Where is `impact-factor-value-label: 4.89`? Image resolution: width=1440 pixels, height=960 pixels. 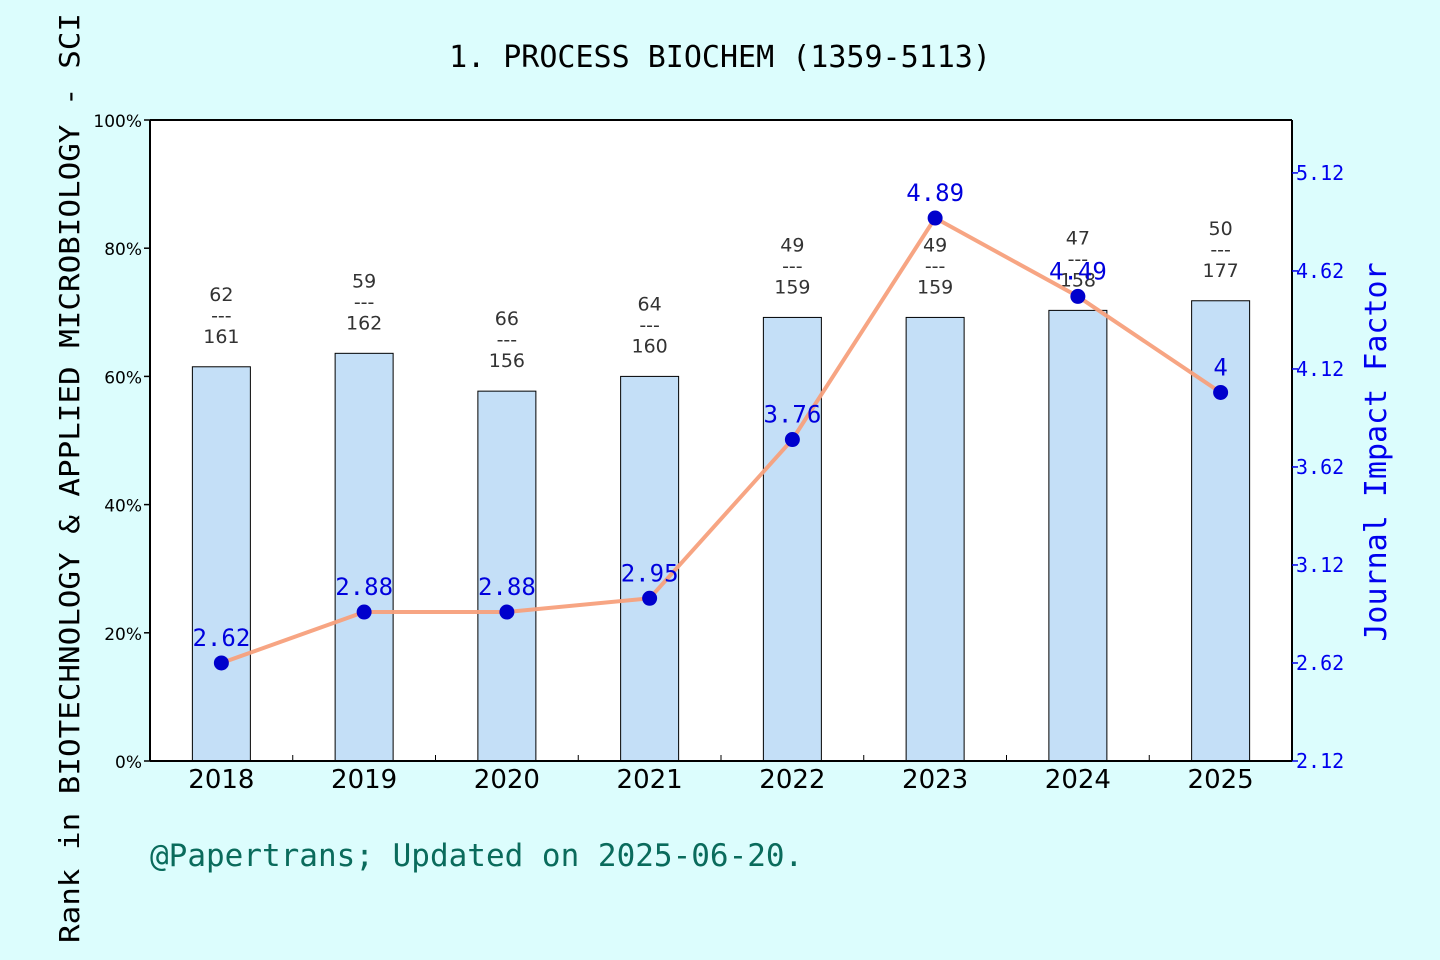
impact-factor-value-label: 4.89 is located at coordinates (935, 193).